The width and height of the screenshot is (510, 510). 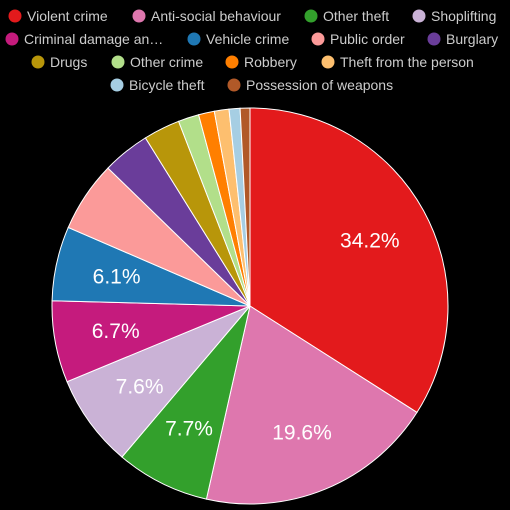 What do you see at coordinates (140, 387) in the screenshot?
I see `slice-label: 7.6%` at bounding box center [140, 387].